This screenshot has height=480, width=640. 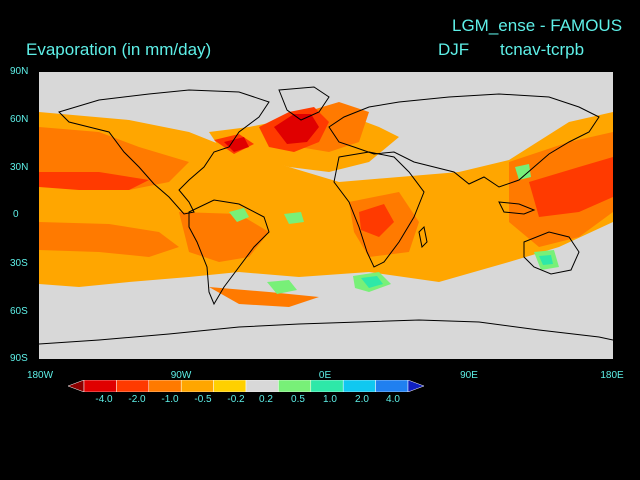 What do you see at coordinates (19, 358) in the screenshot?
I see `lat-tick-90s: 90S` at bounding box center [19, 358].